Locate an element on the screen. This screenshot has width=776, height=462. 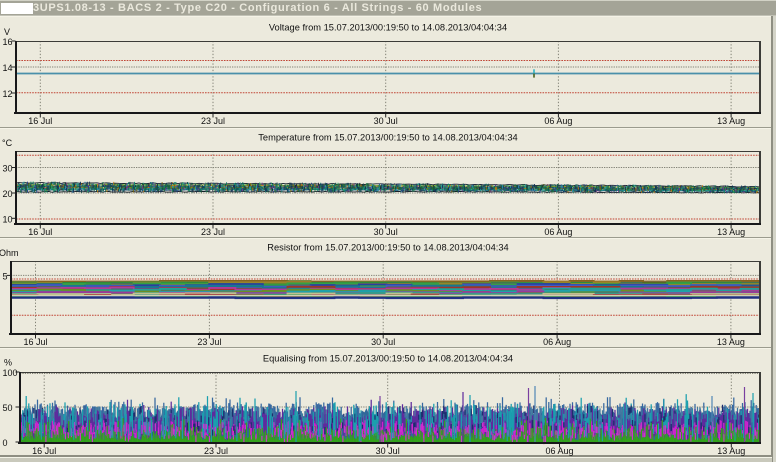
svg-text: 16 is located at coordinates (8, 42).